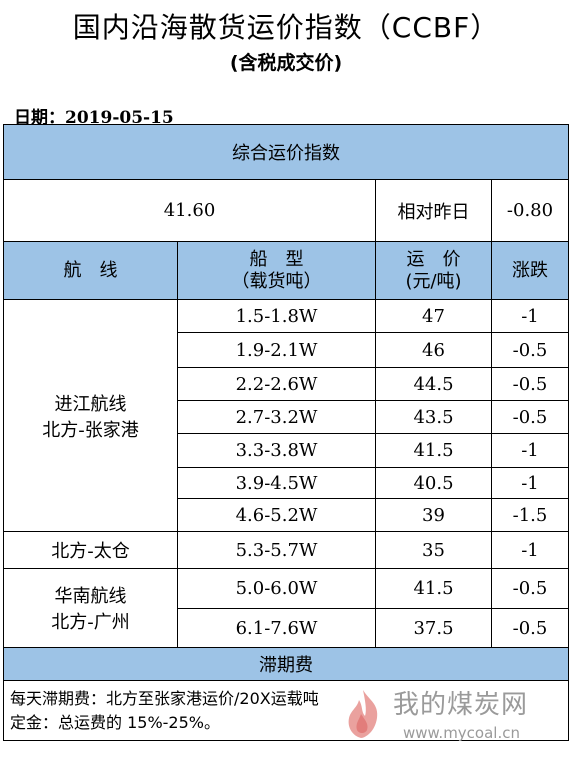 This screenshot has width=572, height=758. What do you see at coordinates (90, 415) in the screenshot?
I see `route-cell: 进江航线 北方-张家港` at bounding box center [90, 415].